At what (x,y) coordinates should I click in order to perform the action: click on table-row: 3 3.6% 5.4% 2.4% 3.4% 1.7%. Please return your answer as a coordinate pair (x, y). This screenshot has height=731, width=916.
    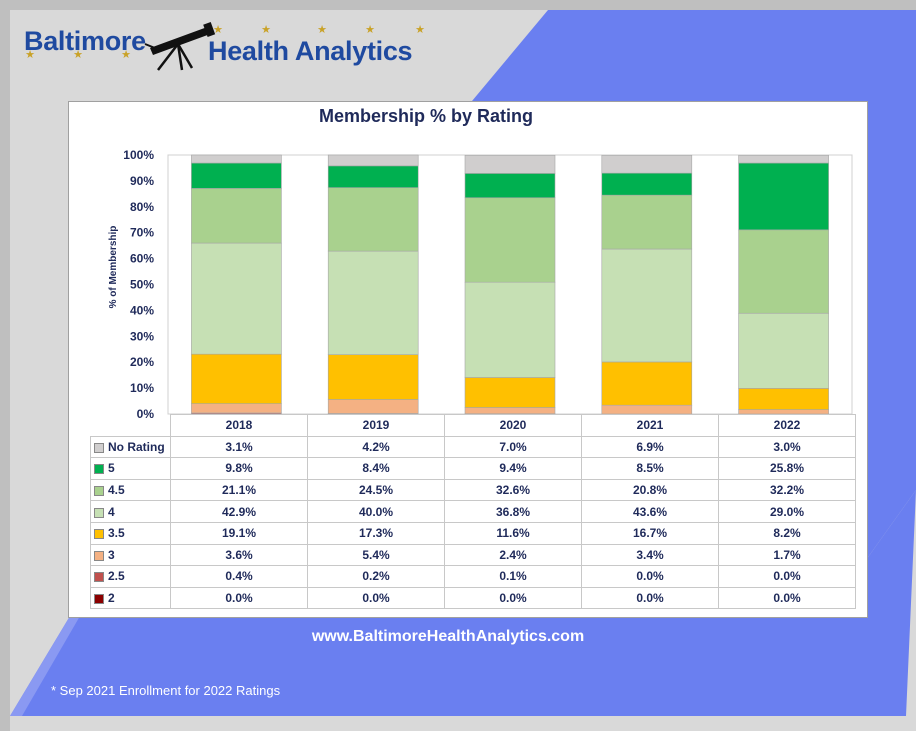
    Looking at the image, I should click on (473, 555).